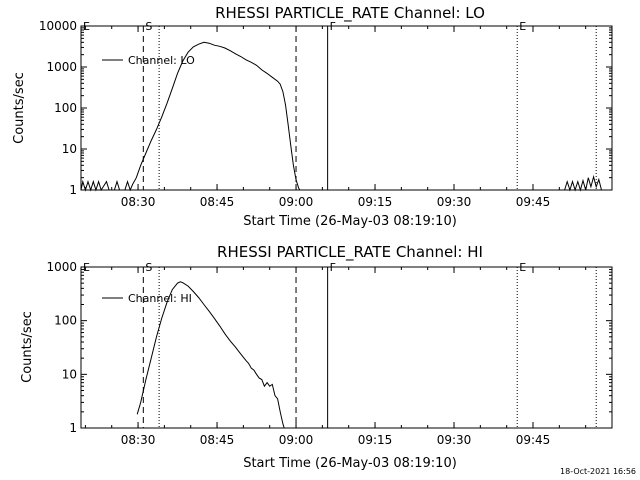  What do you see at coordinates (350, 13) in the screenshot?
I see `panel-title: RHESSI PARTICLE_RATE Channel: LO` at bounding box center [350, 13].